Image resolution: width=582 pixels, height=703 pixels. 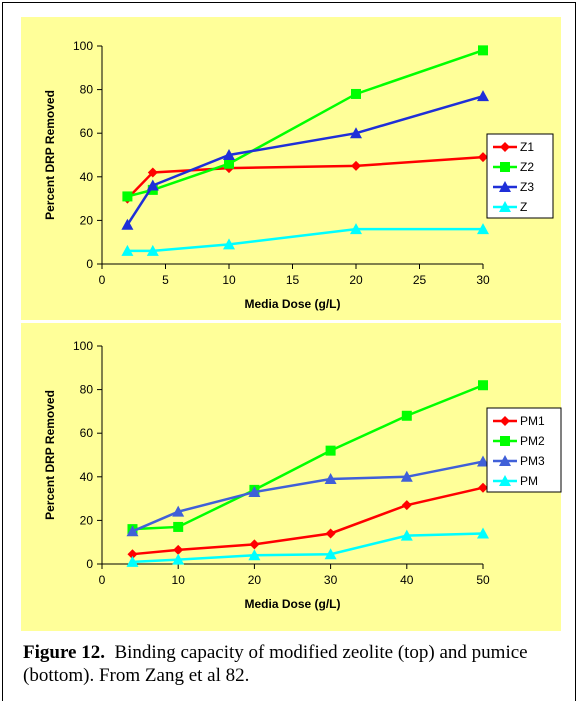 What do you see at coordinates (356, 280) in the screenshot?
I see `top-chart-x-tick-label: 20` at bounding box center [356, 280].